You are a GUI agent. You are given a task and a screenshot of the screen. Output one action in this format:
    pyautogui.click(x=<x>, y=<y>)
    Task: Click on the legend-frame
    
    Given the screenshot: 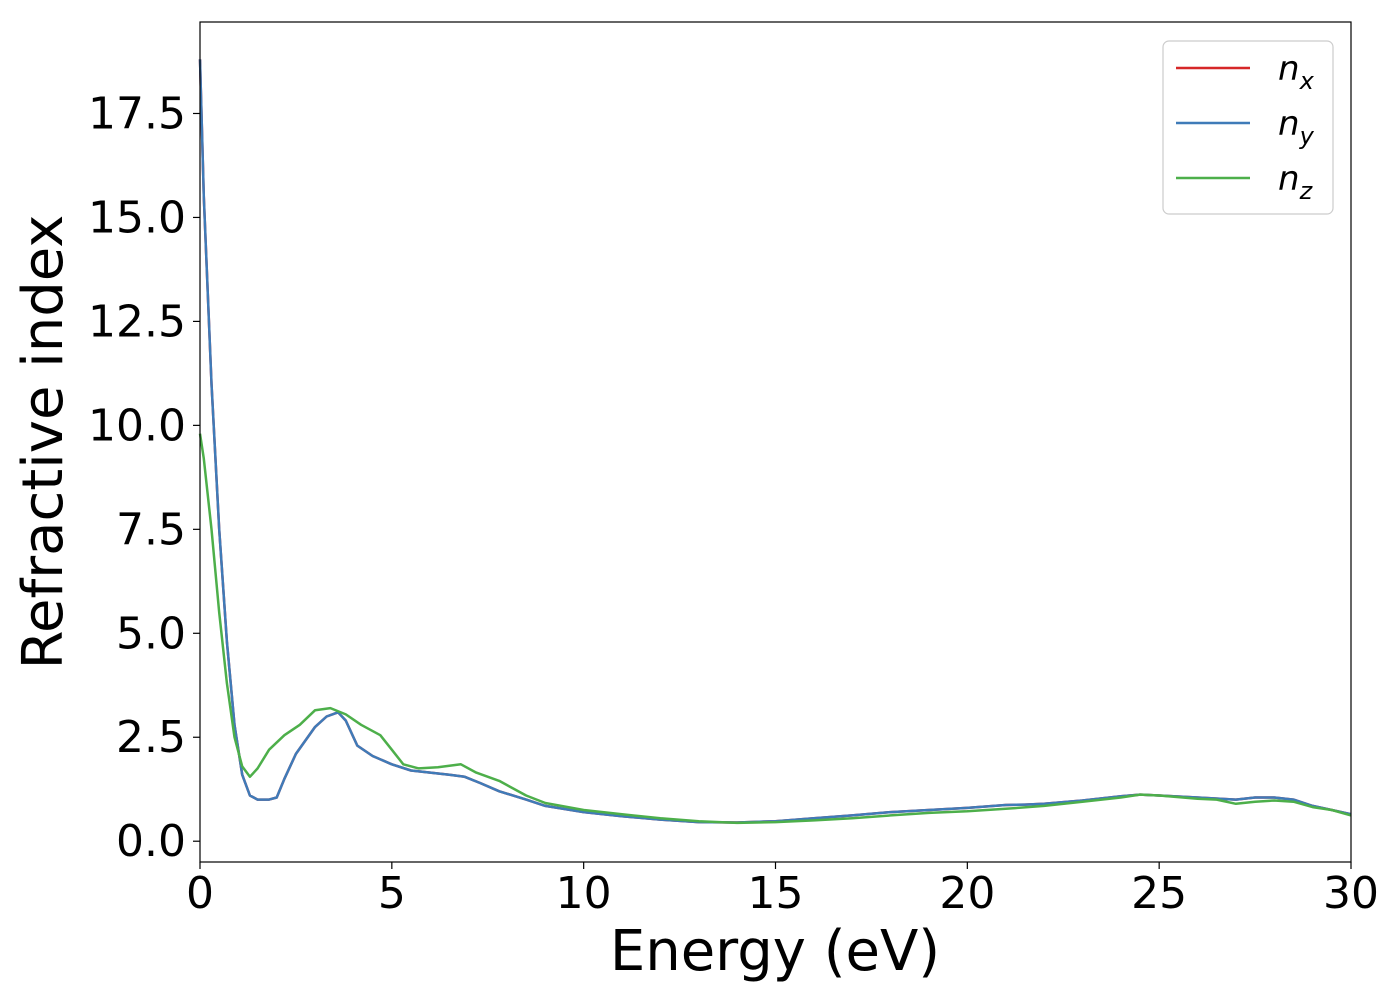 What is the action you would take?
    pyautogui.click(x=1248, y=127)
    